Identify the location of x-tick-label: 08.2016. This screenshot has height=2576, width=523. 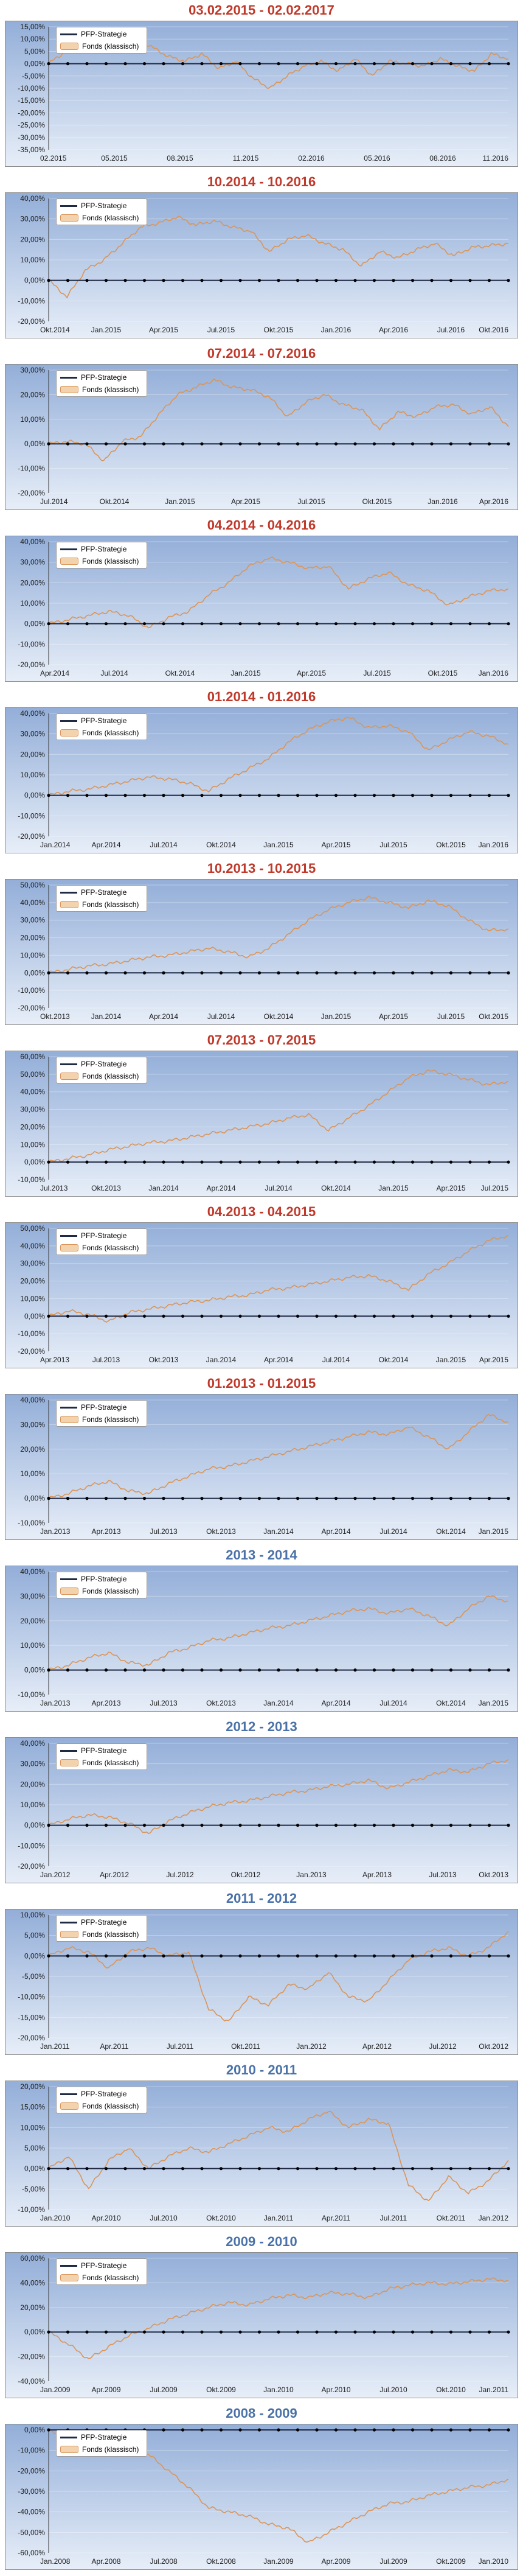
(443, 158).